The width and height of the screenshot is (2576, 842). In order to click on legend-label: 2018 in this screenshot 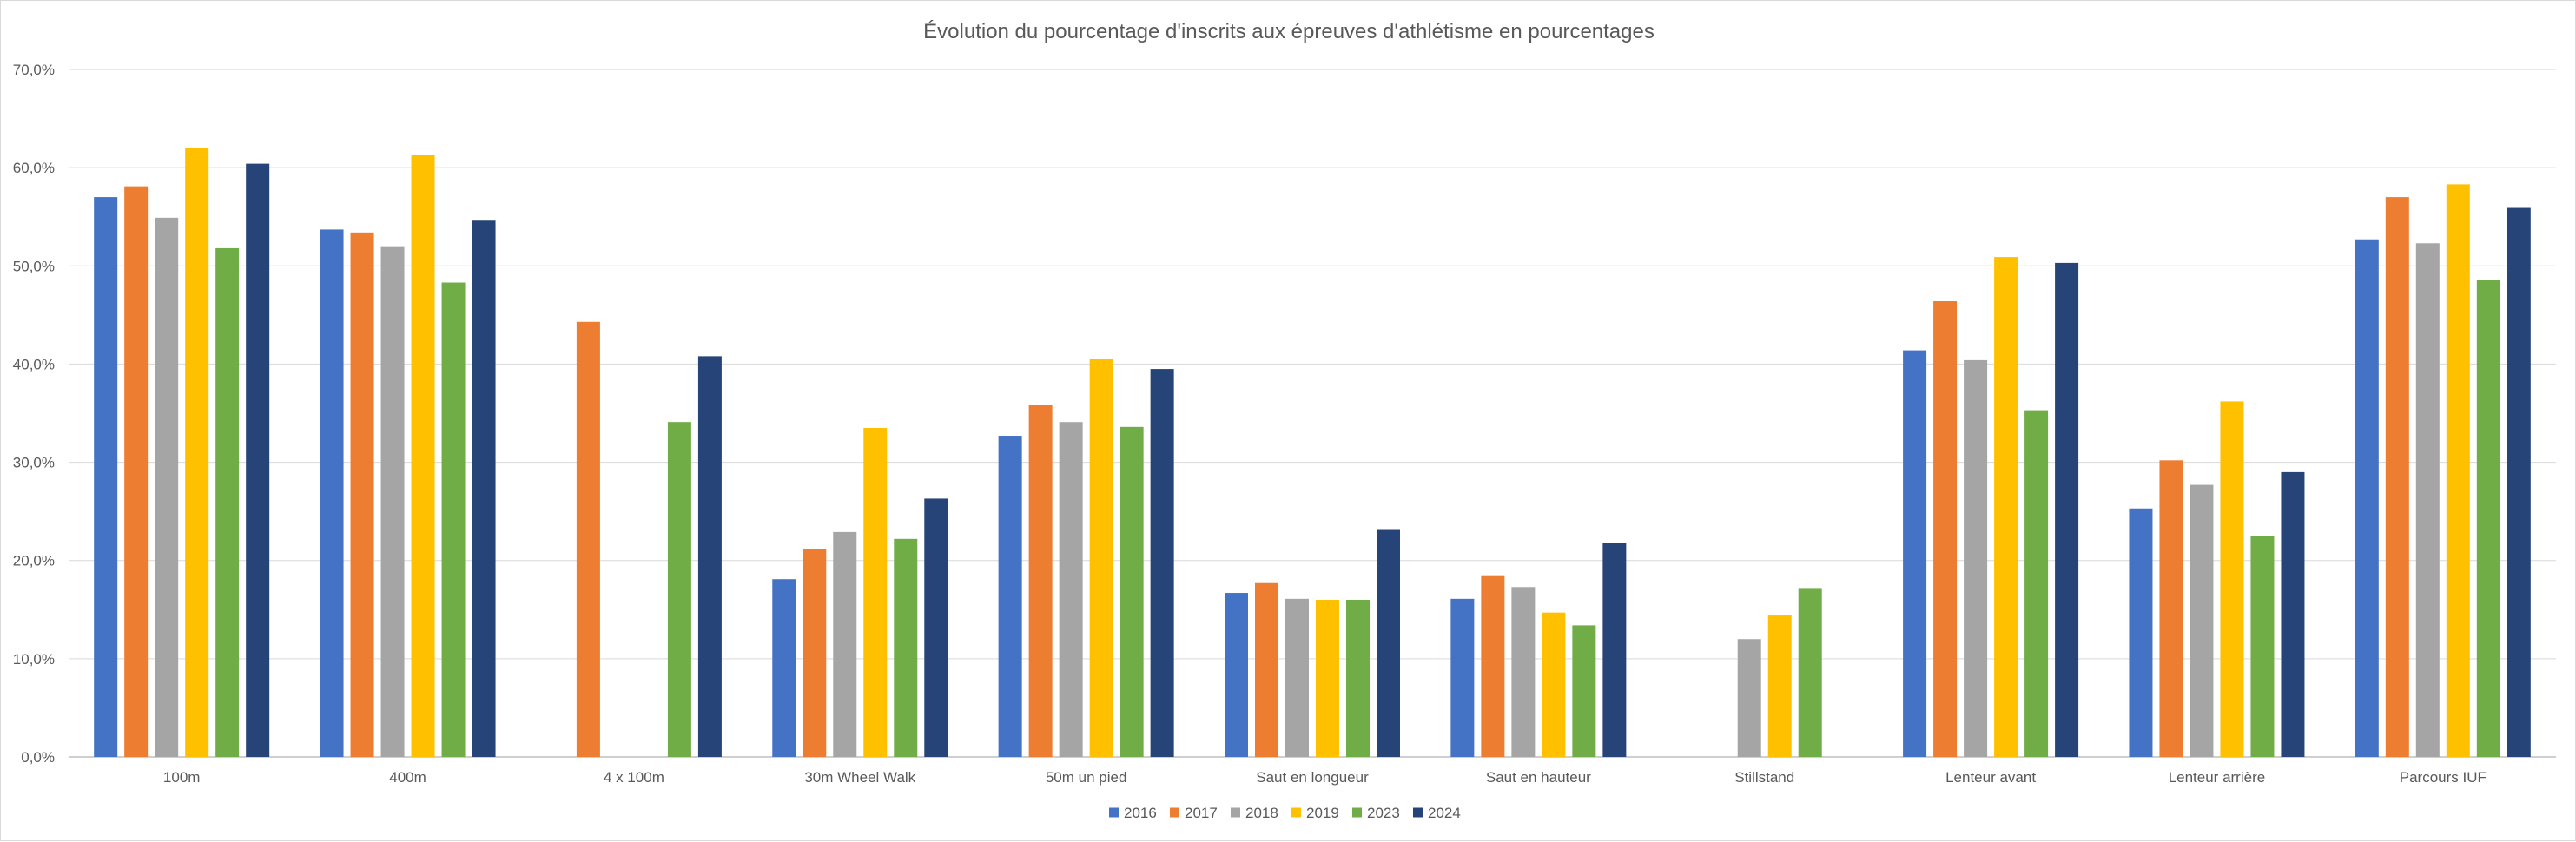, I will do `click(1261, 813)`.